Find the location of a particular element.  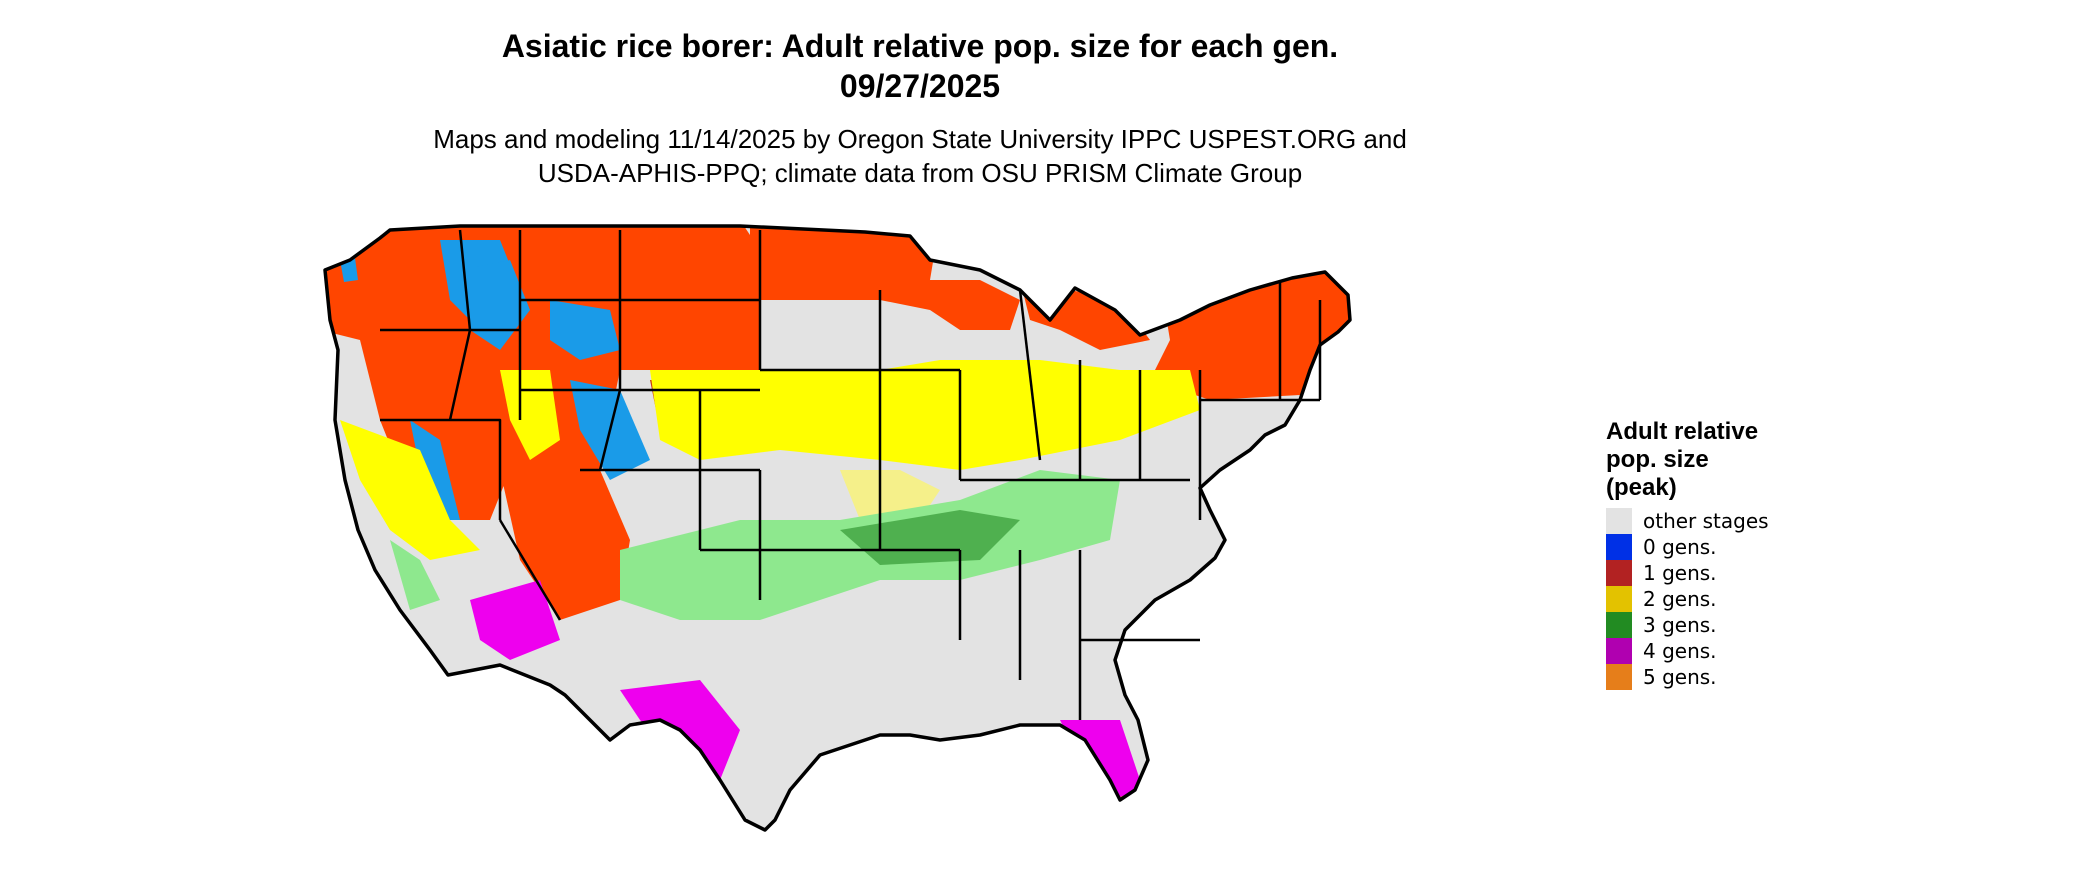

legend-label-5-gens: 5 gens. is located at coordinates (1680, 677).